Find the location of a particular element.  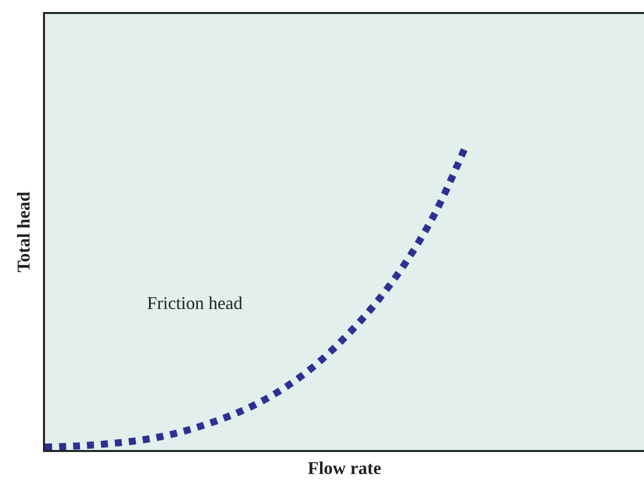

x-axis-title: Flow rate is located at coordinates (345, 468).